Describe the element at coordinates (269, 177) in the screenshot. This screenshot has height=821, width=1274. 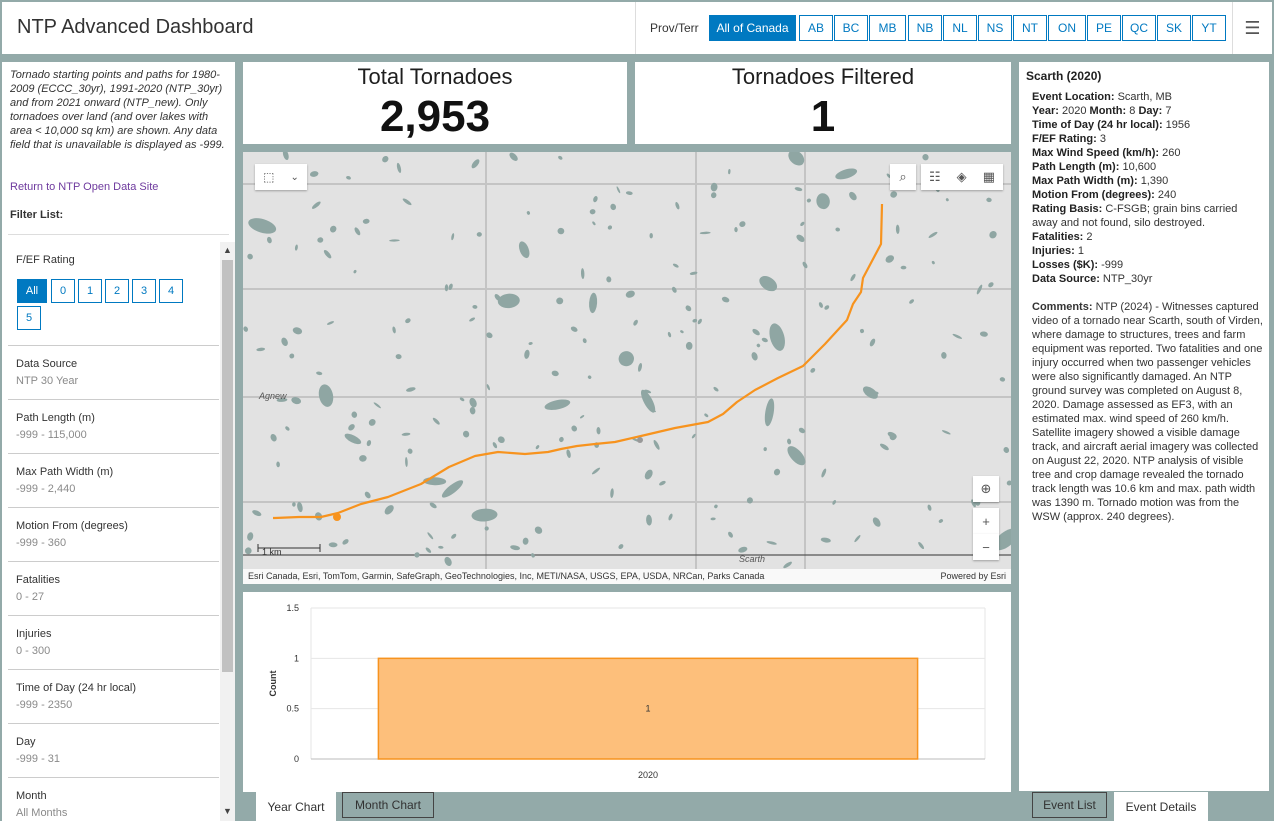
I see `selection-icon: ⬚` at that location.